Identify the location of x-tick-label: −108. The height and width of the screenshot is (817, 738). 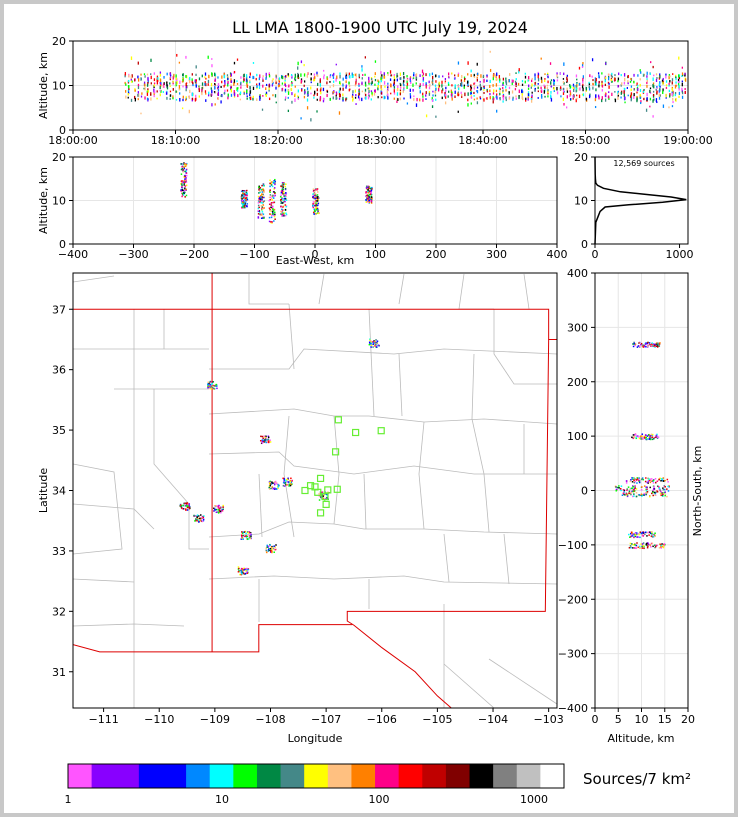
(270, 719).